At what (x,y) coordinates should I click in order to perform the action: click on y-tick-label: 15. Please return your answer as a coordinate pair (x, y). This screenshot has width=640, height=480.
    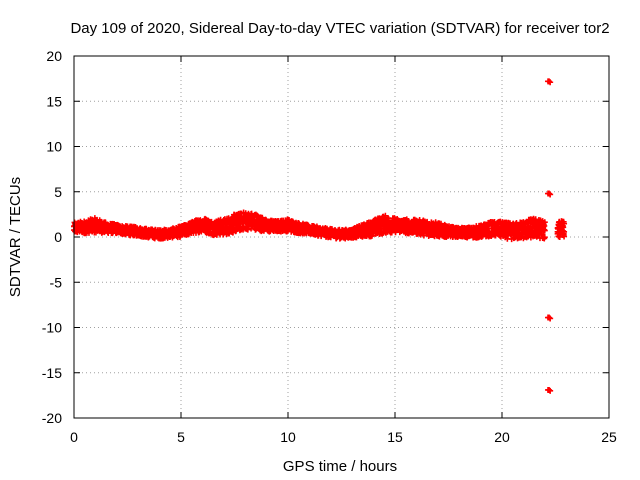
    Looking at the image, I should click on (54, 101).